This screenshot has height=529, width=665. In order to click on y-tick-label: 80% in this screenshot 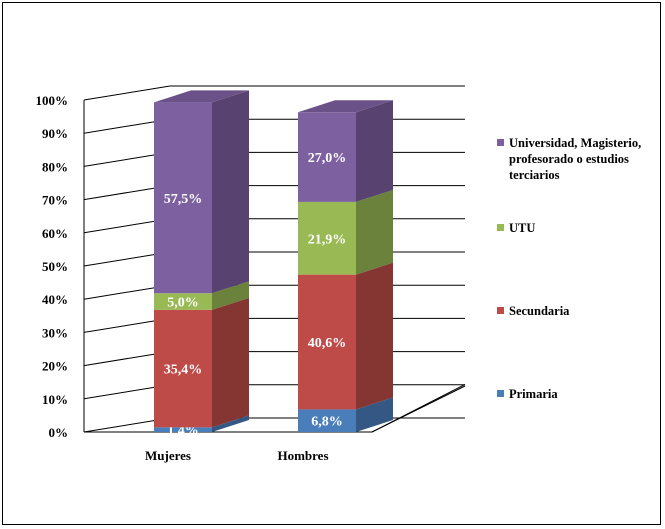, I will do `click(55, 166)`.